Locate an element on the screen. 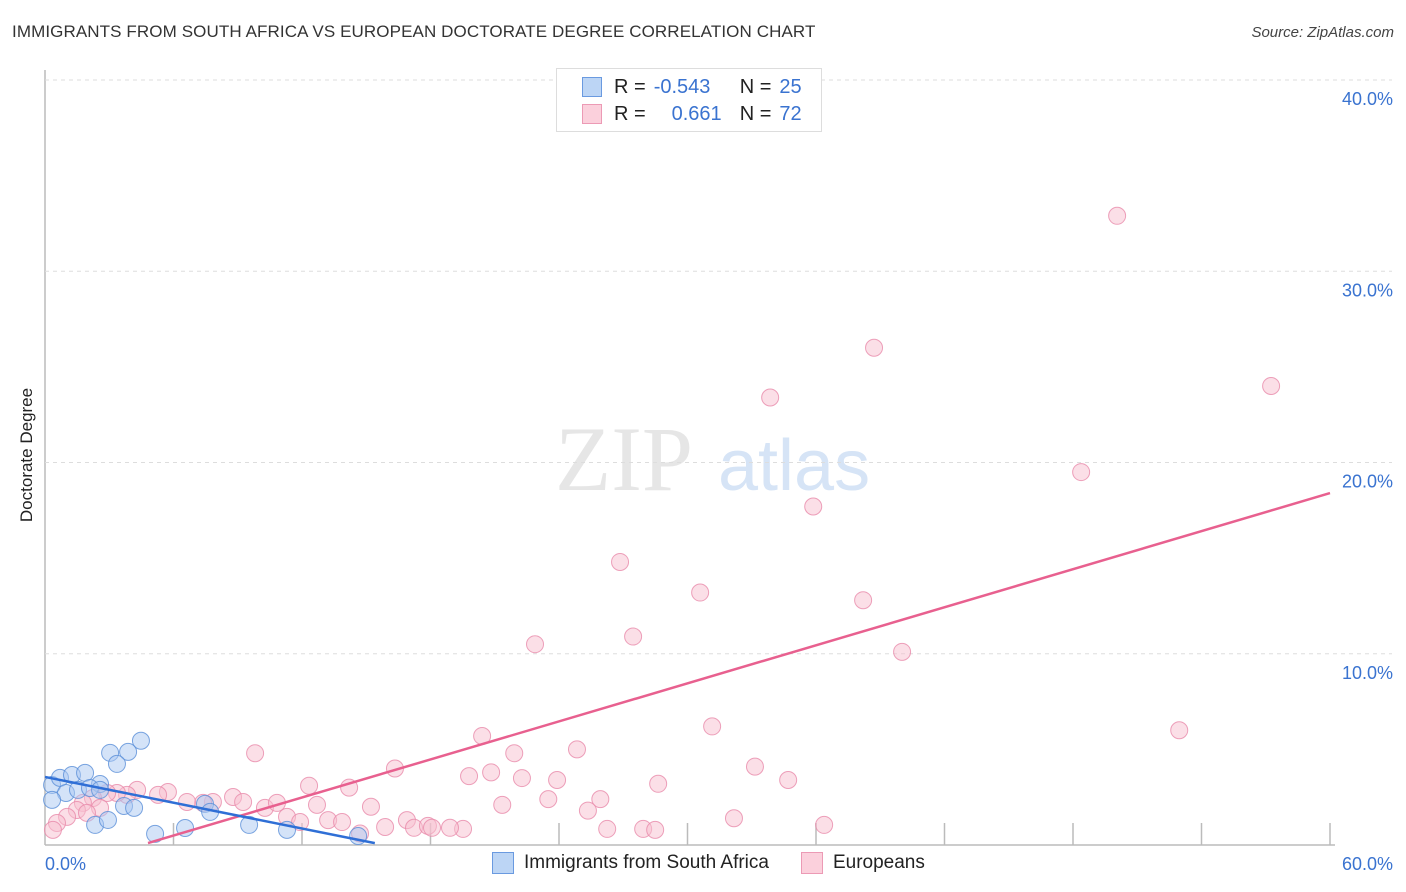  r-value: -0.543 is located at coordinates (682, 86).